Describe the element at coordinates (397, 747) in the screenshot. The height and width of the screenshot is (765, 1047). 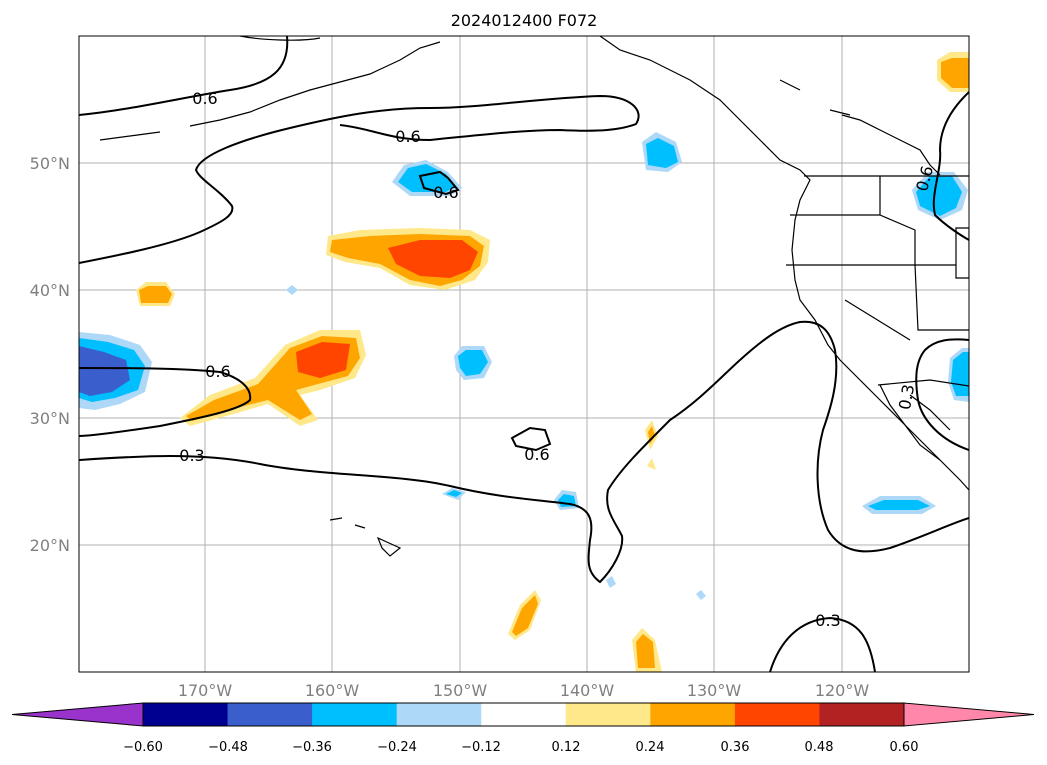
I see `colorbar-tick-label: −0.24` at that location.